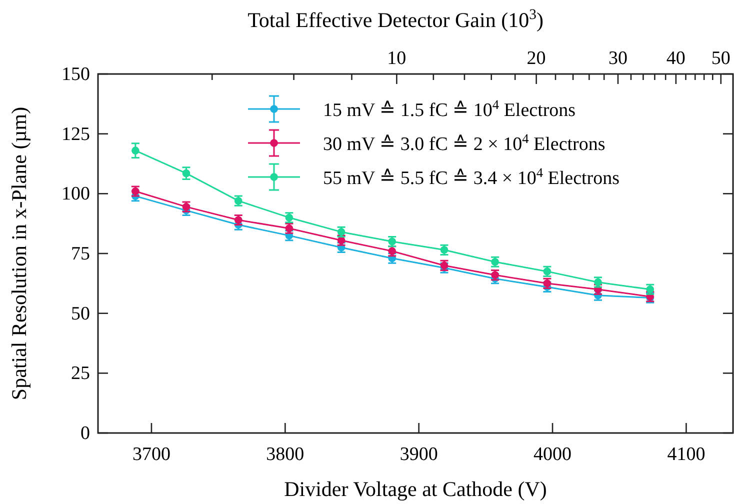 The image size is (734, 504). Describe the element at coordinates (415, 489) in the screenshot. I see `x-axis-title: Divider Voltage at Cathode (V)` at that location.